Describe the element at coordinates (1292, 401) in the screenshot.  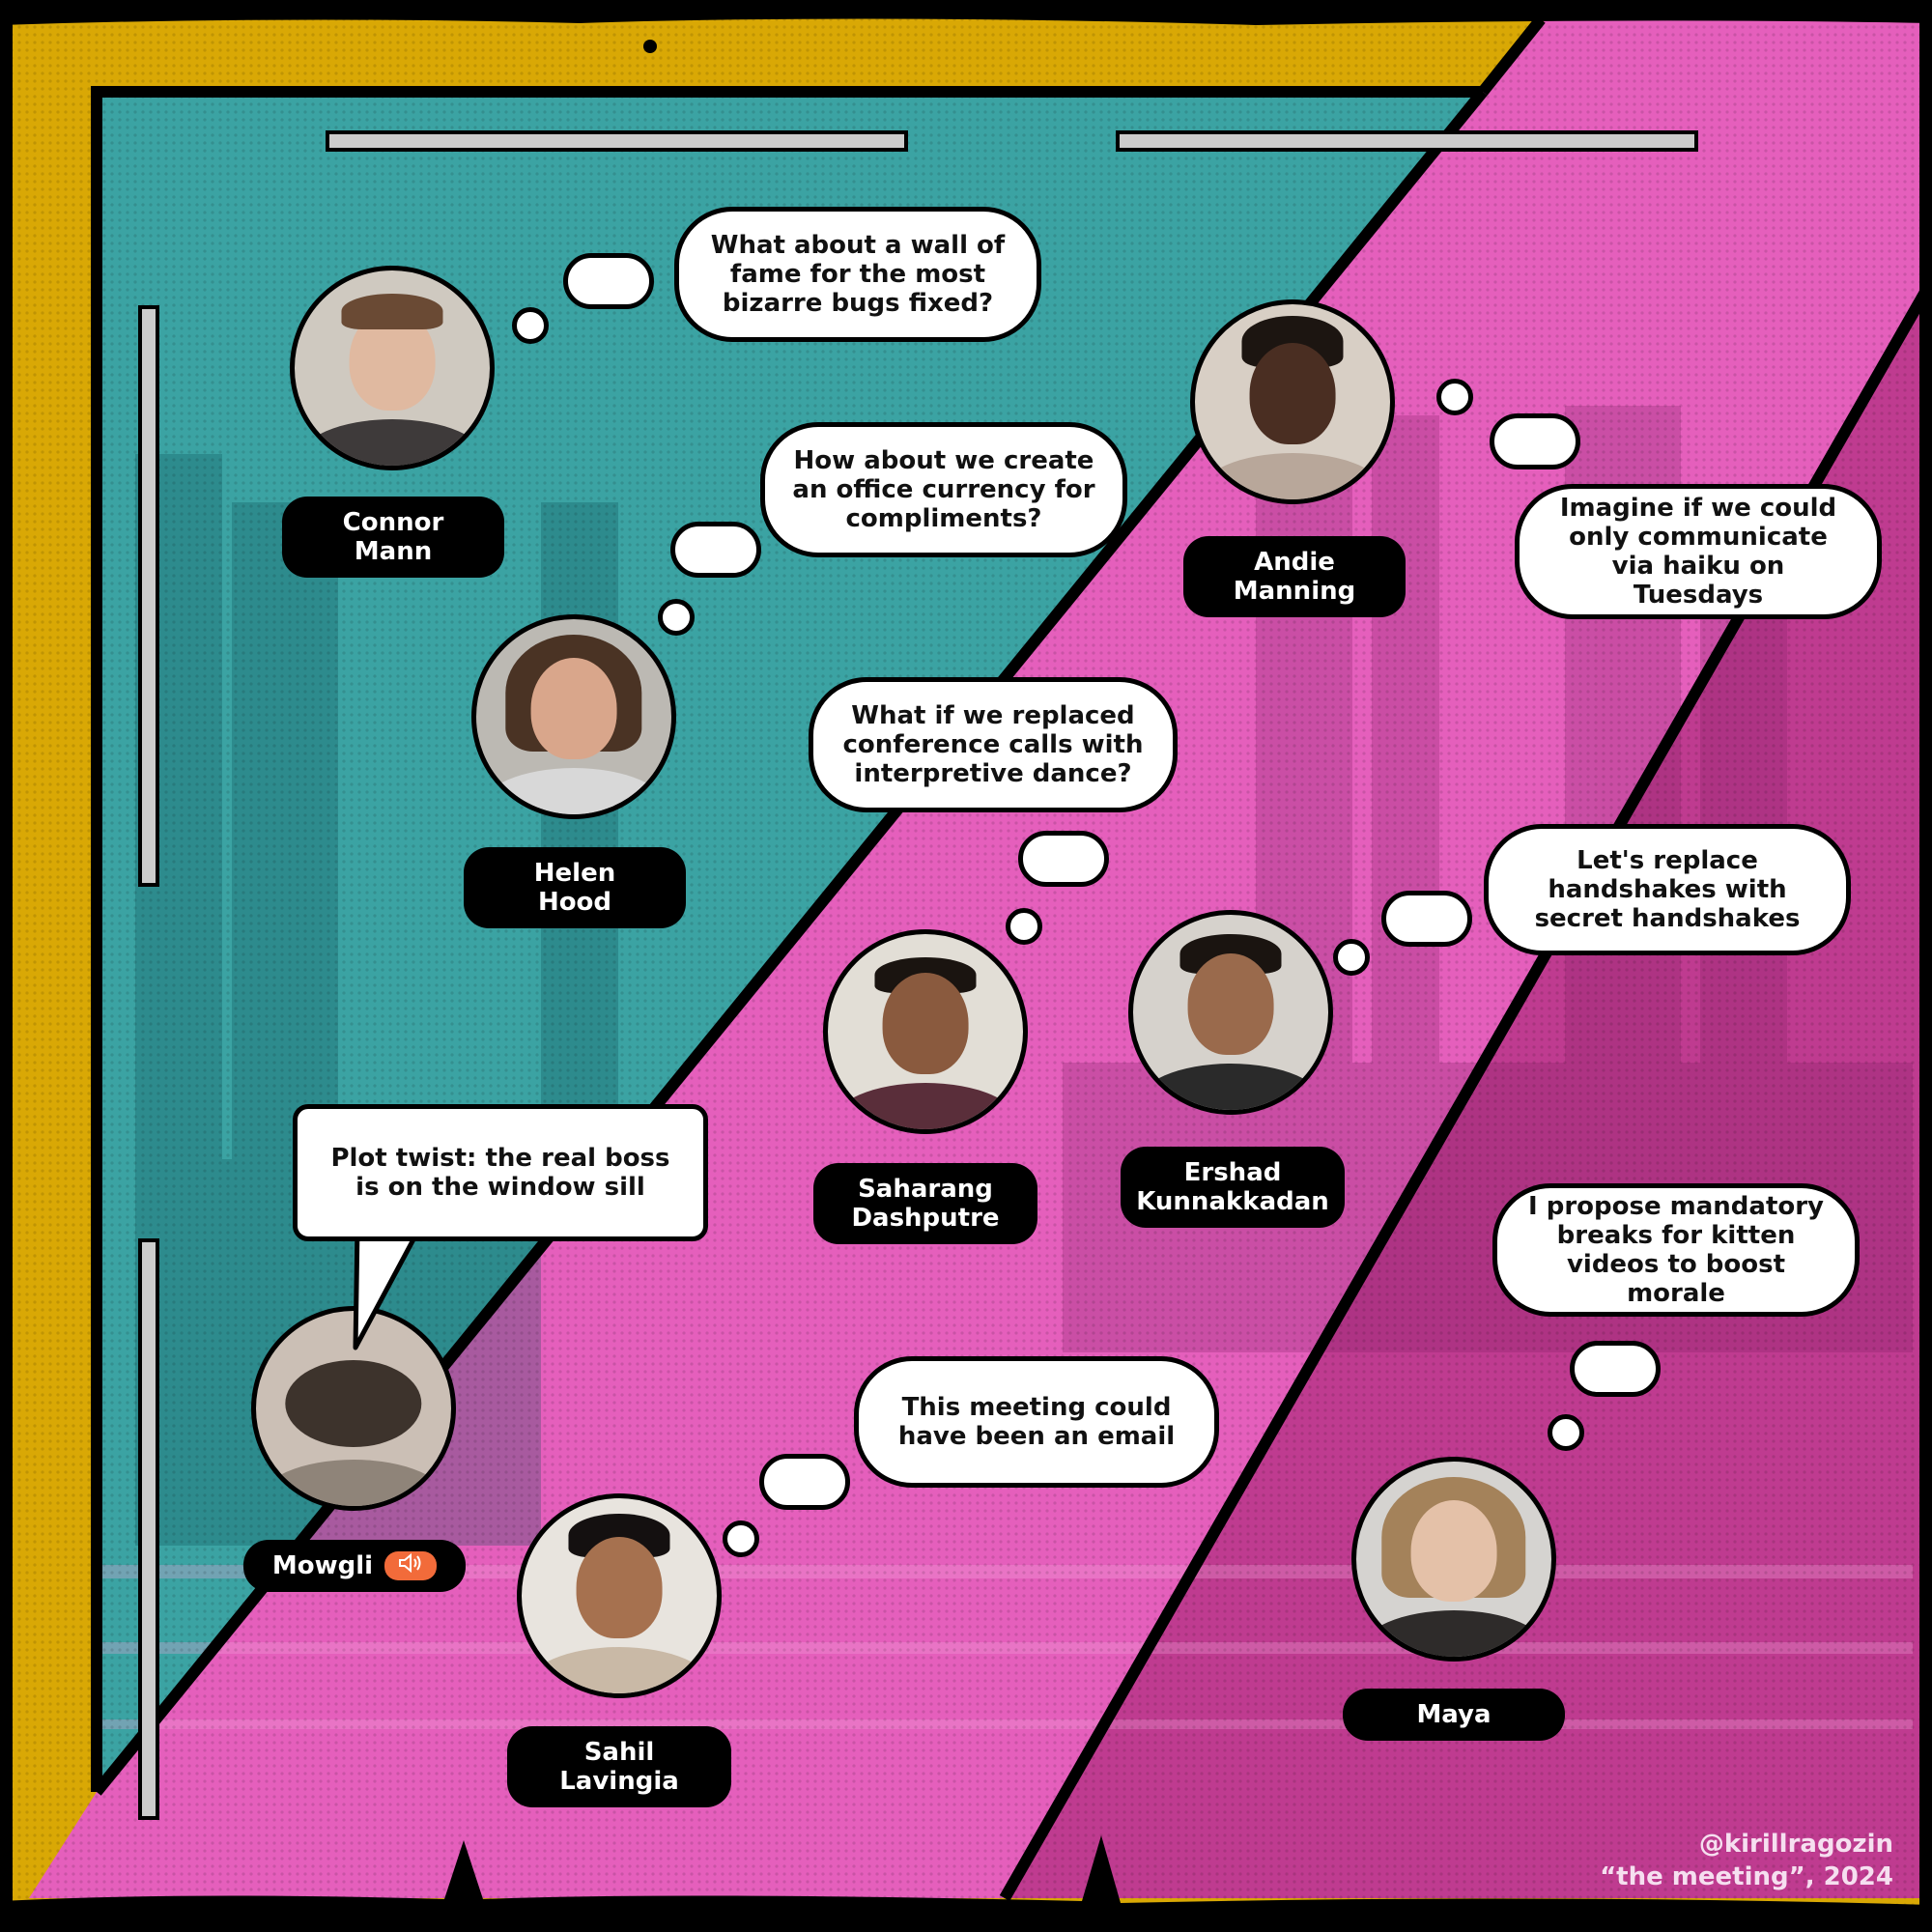
I see `avatar-andie-manning` at that location.